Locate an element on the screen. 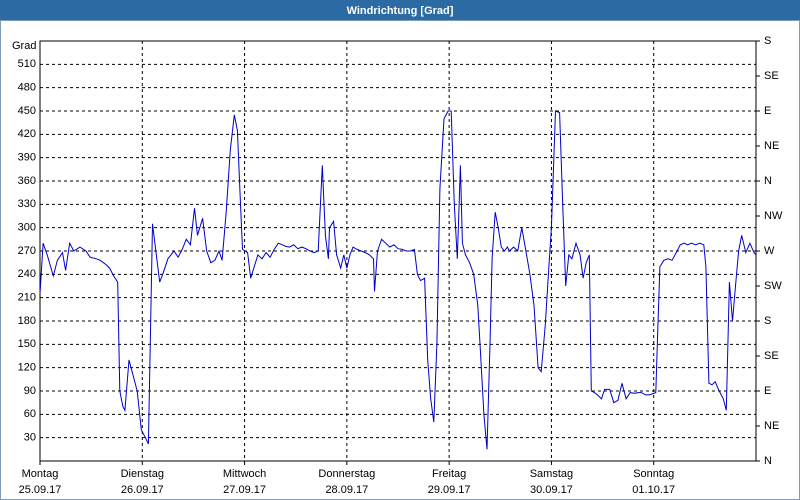  y-tick-label: 510 is located at coordinates (27, 64).